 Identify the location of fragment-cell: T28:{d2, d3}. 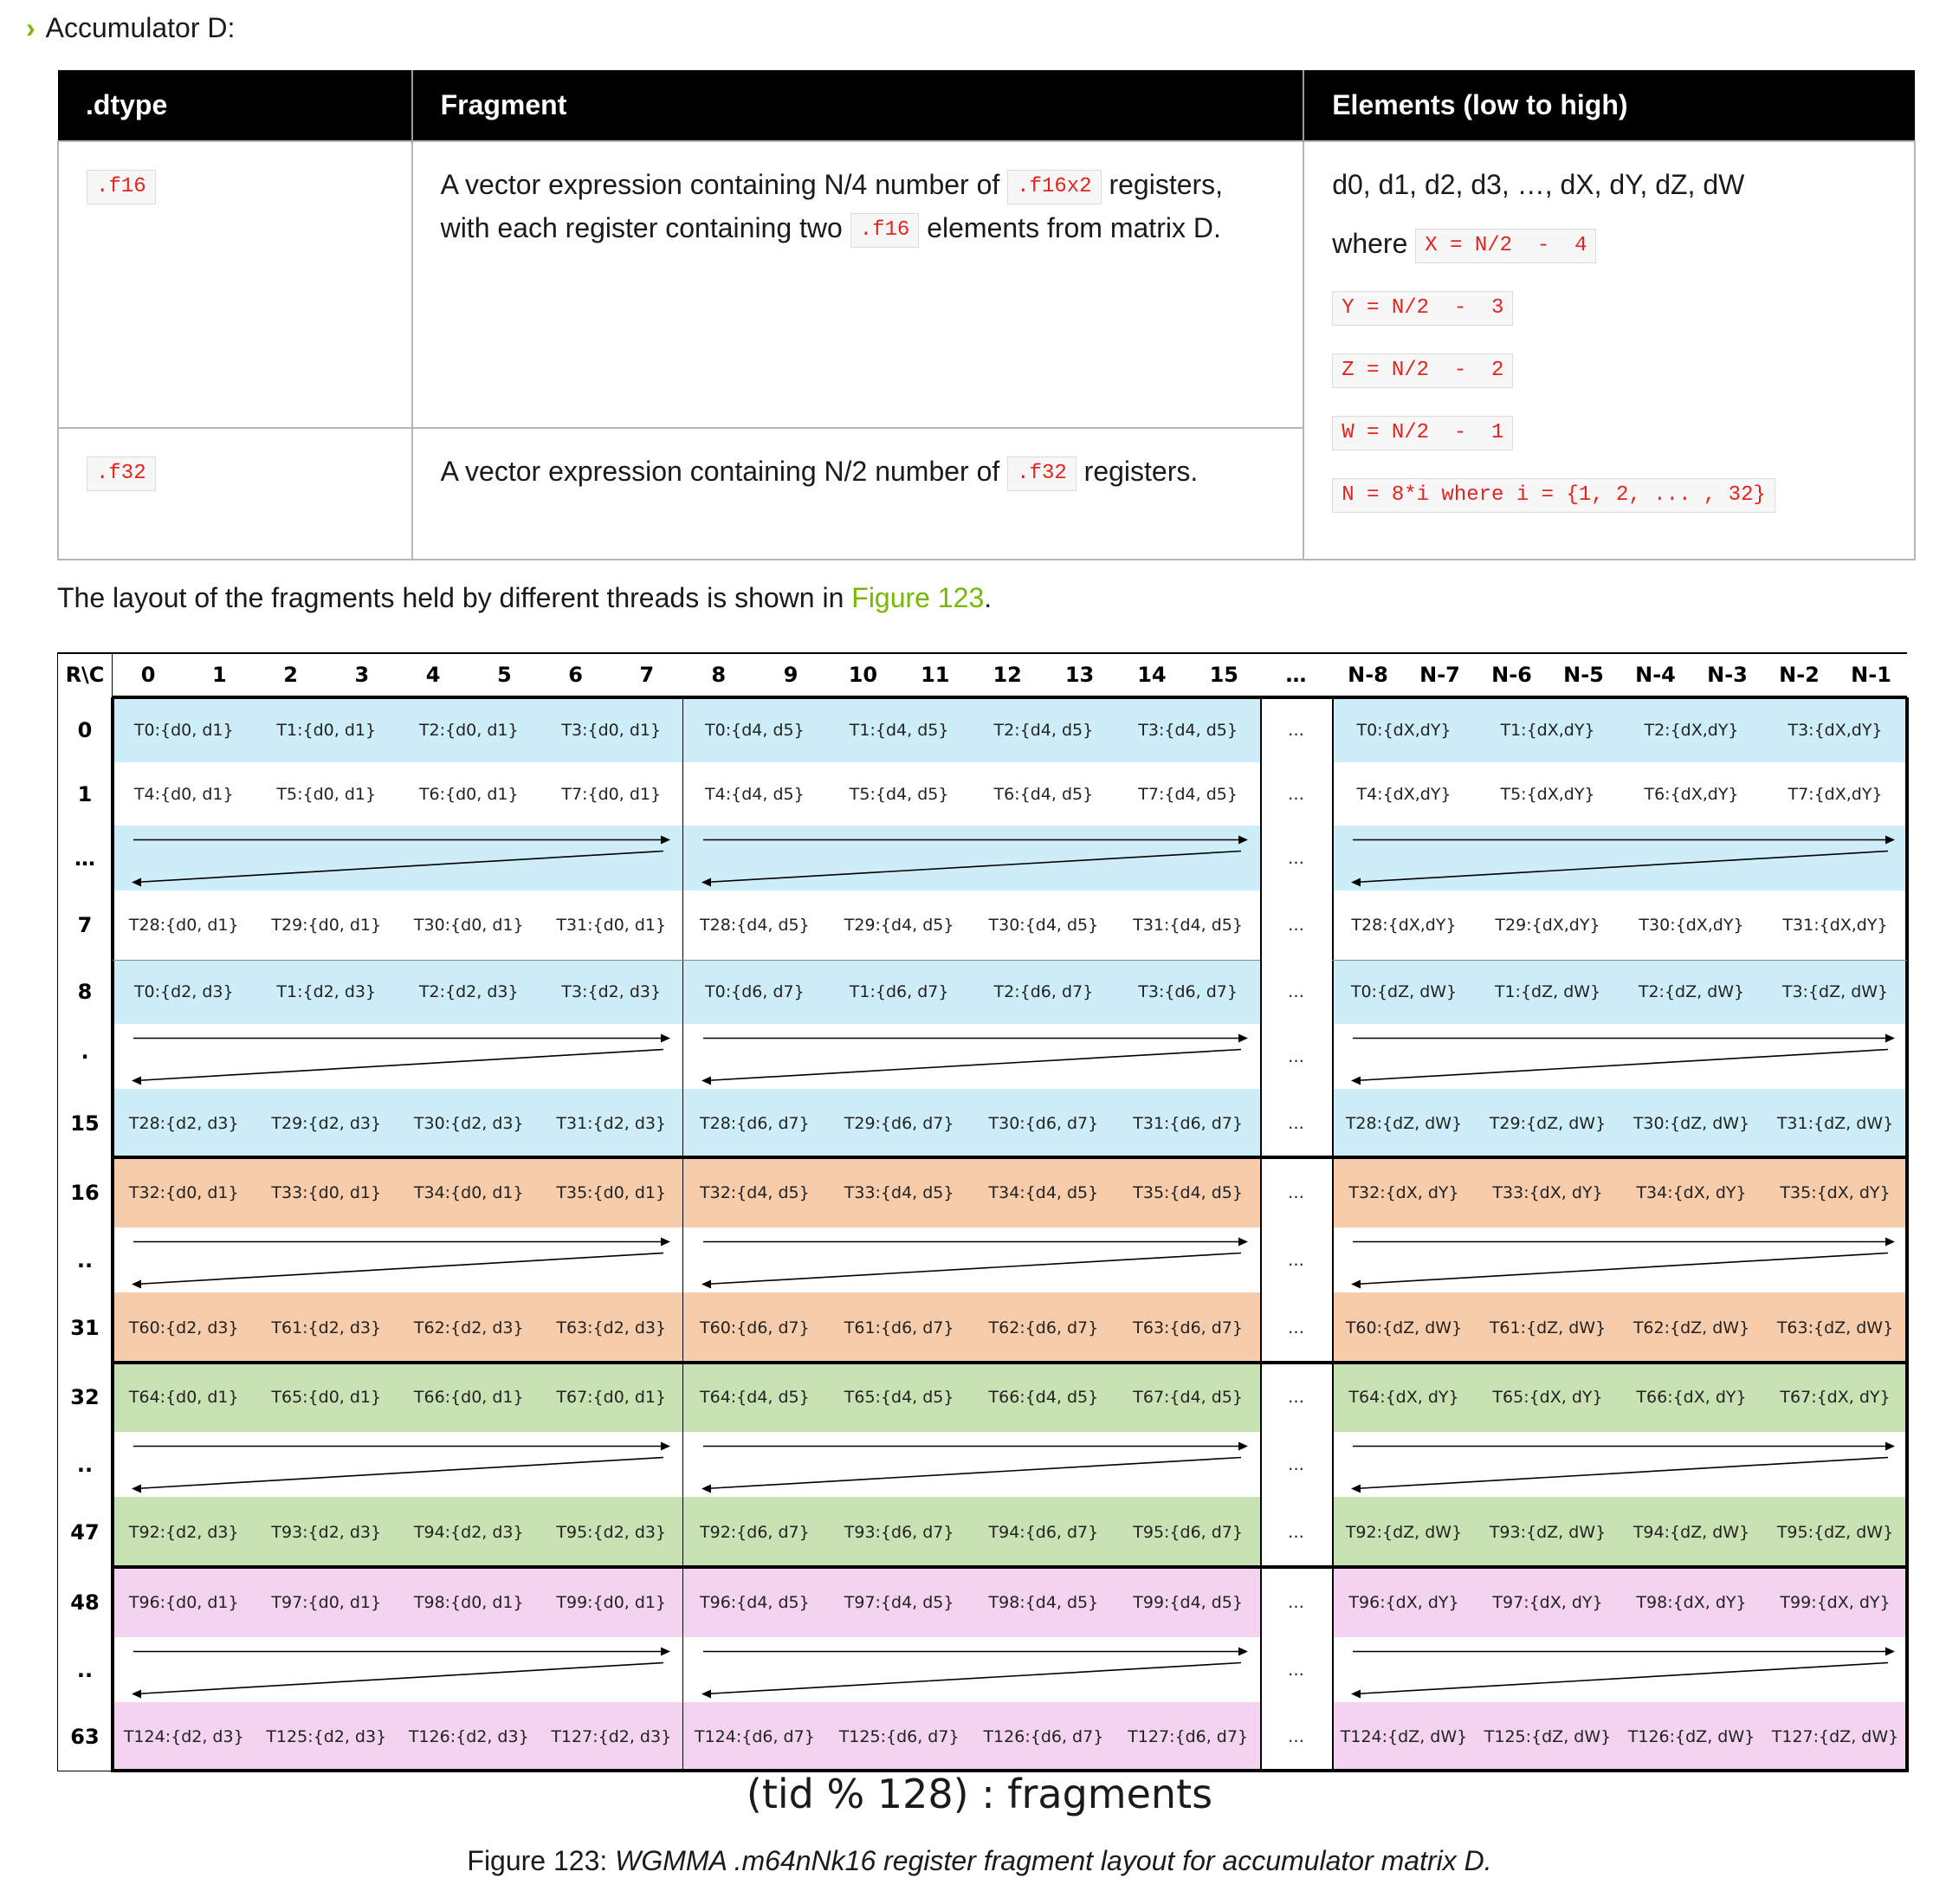
(183, 1123).